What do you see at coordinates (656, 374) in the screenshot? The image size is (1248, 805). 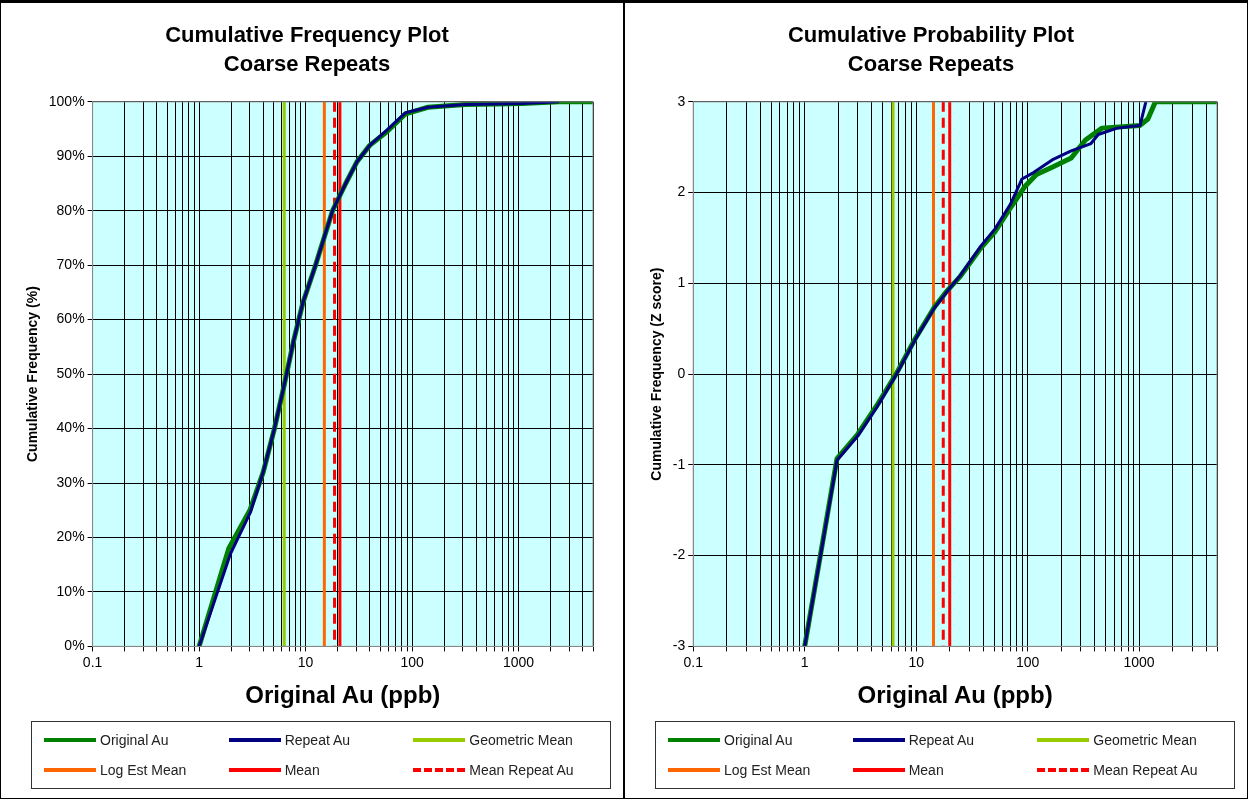 I see `y-axis-title: Cumulative Frequency (Z score)` at bounding box center [656, 374].